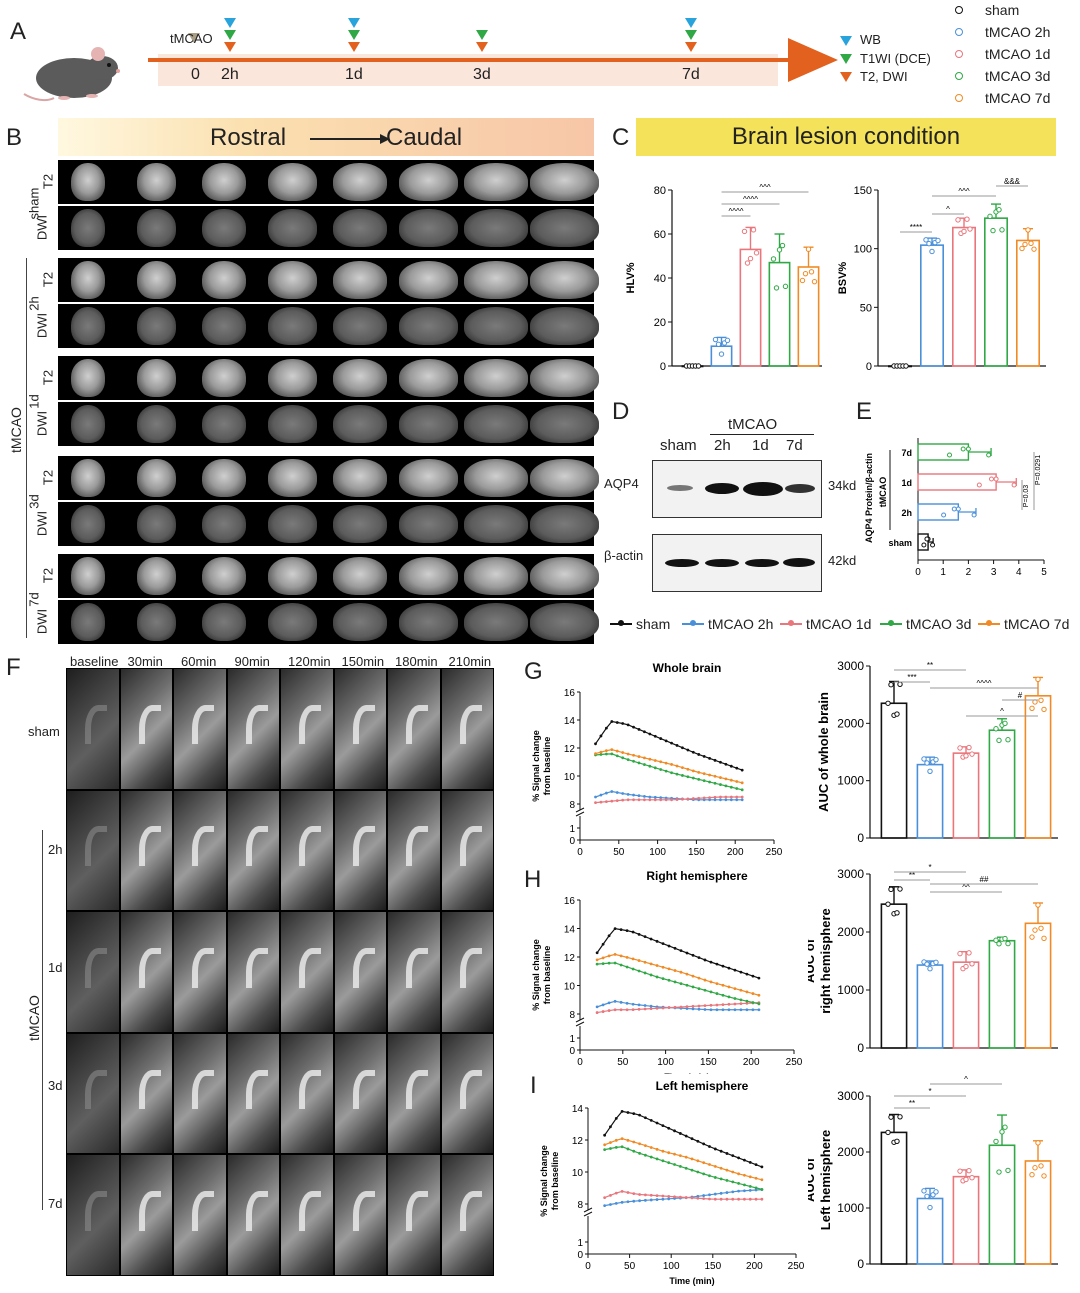  What do you see at coordinates (842, 485) in the screenshot?
I see `aqp4-size: 34kd` at bounding box center [842, 485].